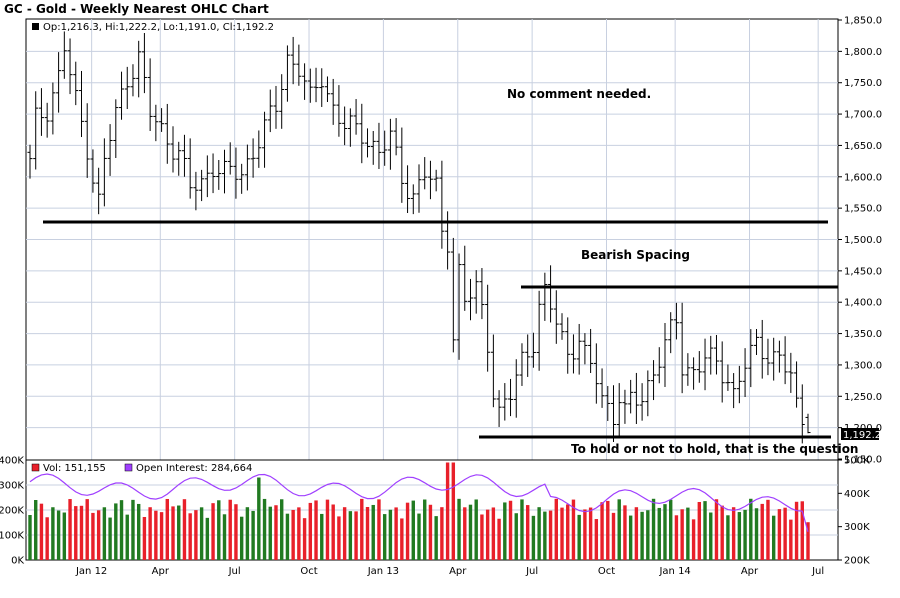  What do you see at coordinates (383, 571) in the screenshot?
I see `x-tick-label: Jan 13` at bounding box center [383, 571].